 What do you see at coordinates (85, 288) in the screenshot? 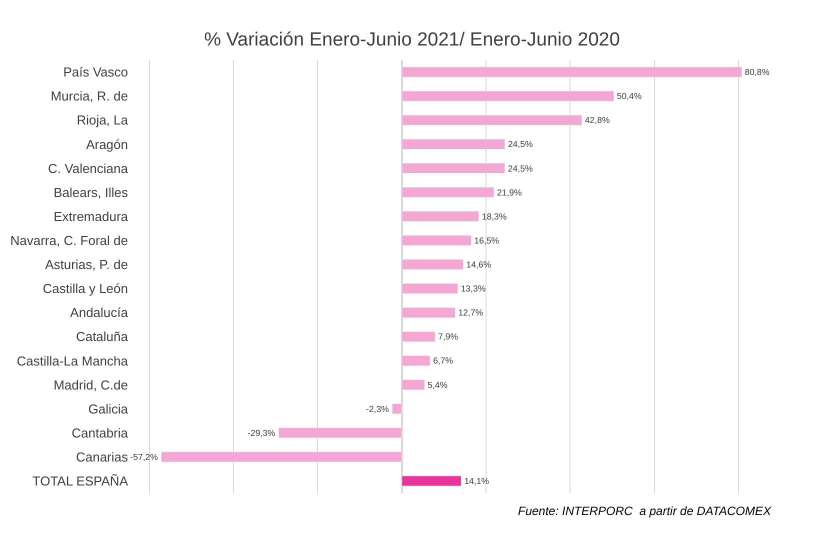
I see `y-tick-label: Castilla y León` at bounding box center [85, 288].